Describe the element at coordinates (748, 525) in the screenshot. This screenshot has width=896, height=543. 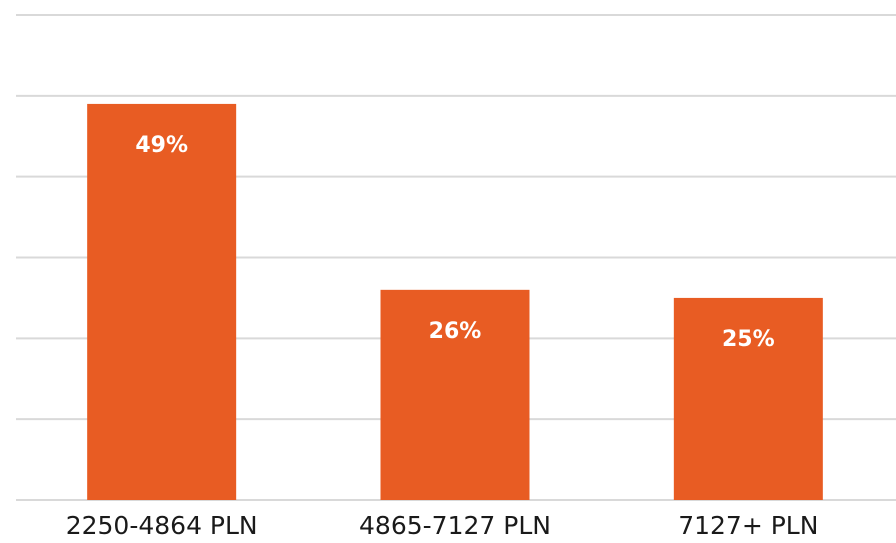
I see `x-tick-label-3: 7127+ PLN` at that location.